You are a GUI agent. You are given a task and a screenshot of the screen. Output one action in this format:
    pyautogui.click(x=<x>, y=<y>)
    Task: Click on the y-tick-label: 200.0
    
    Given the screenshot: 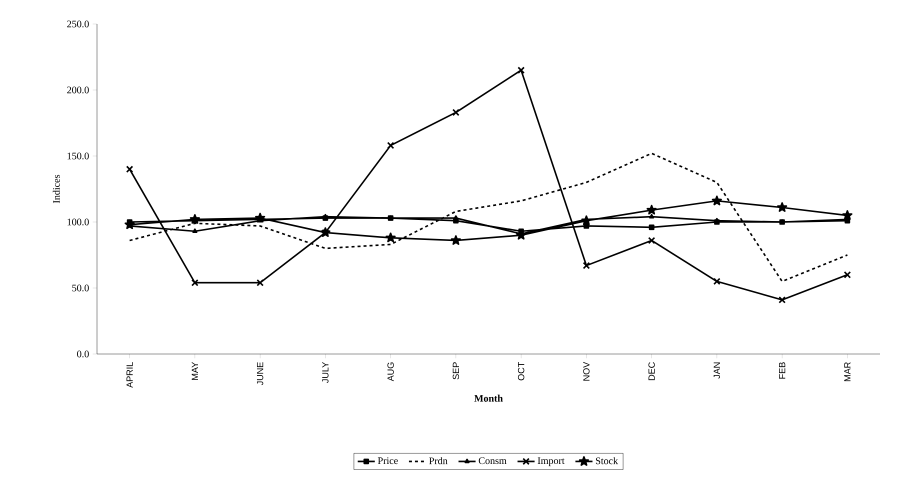 What is the action you would take?
    pyautogui.click(x=78, y=90)
    